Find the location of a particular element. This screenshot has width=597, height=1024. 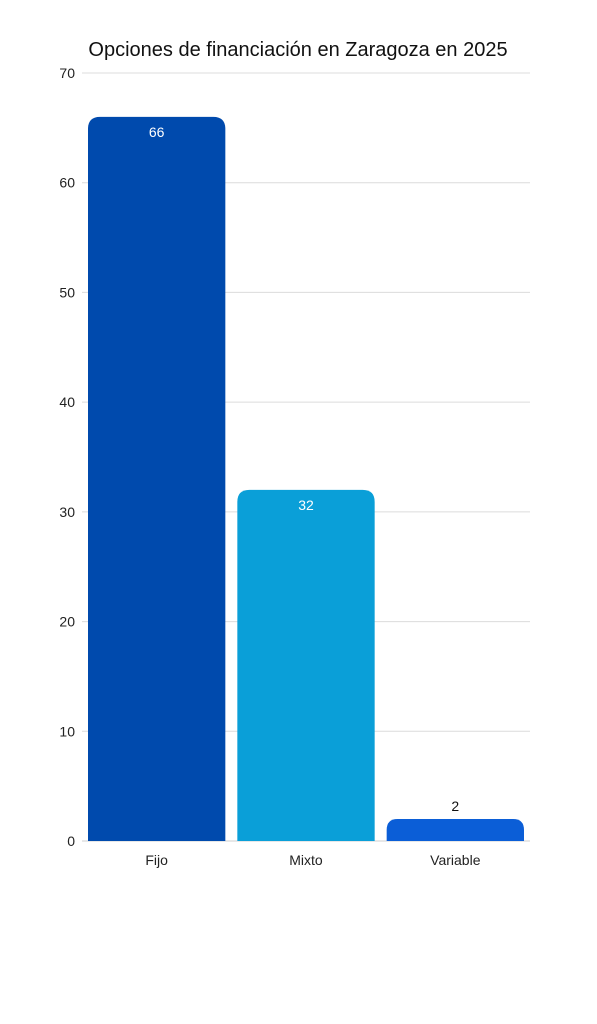

data-label-variable: 2 is located at coordinates (455, 806).